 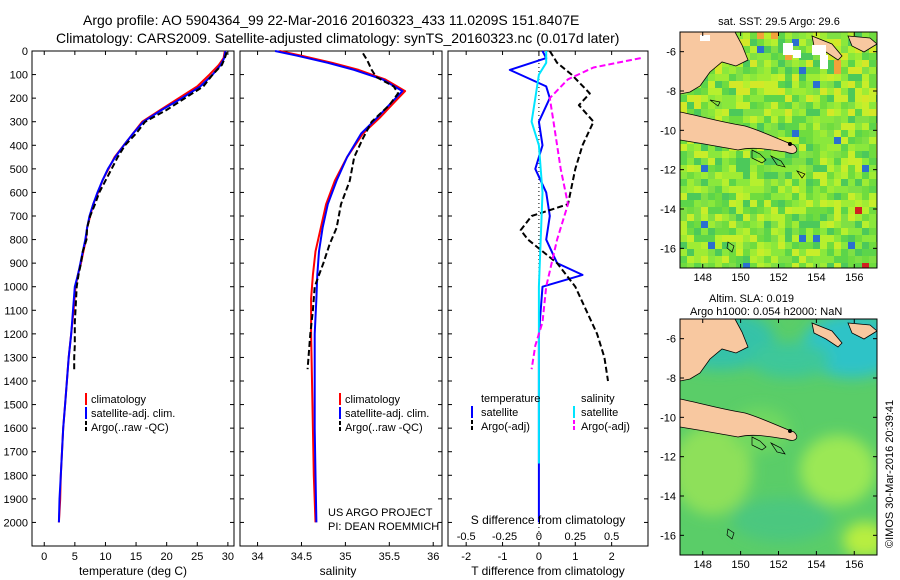 What do you see at coordinates (373, 400) in the screenshot?
I see `legend-label-climatology: climatology` at bounding box center [373, 400].